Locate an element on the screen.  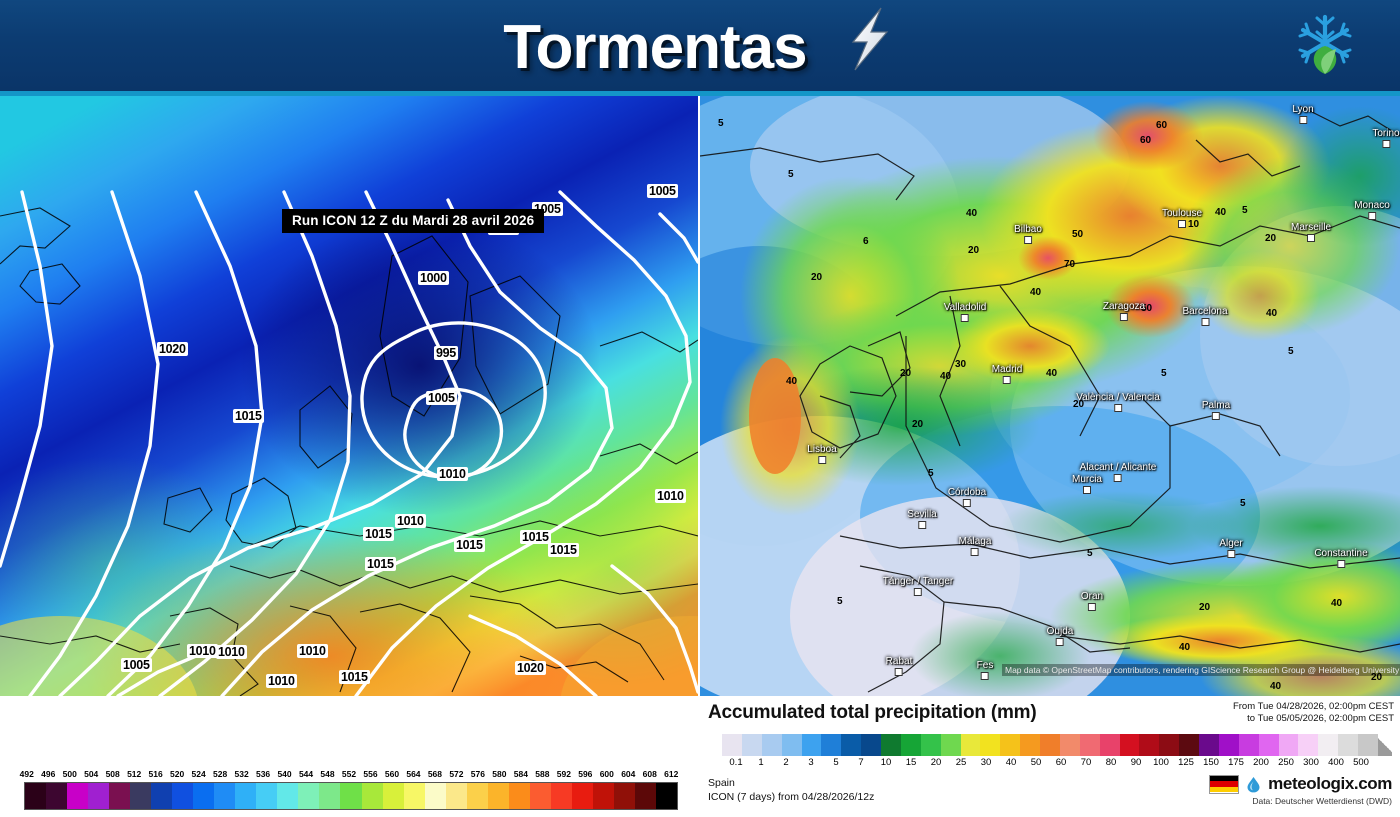
city-label: Toulouse is located at coordinates (1182, 218).